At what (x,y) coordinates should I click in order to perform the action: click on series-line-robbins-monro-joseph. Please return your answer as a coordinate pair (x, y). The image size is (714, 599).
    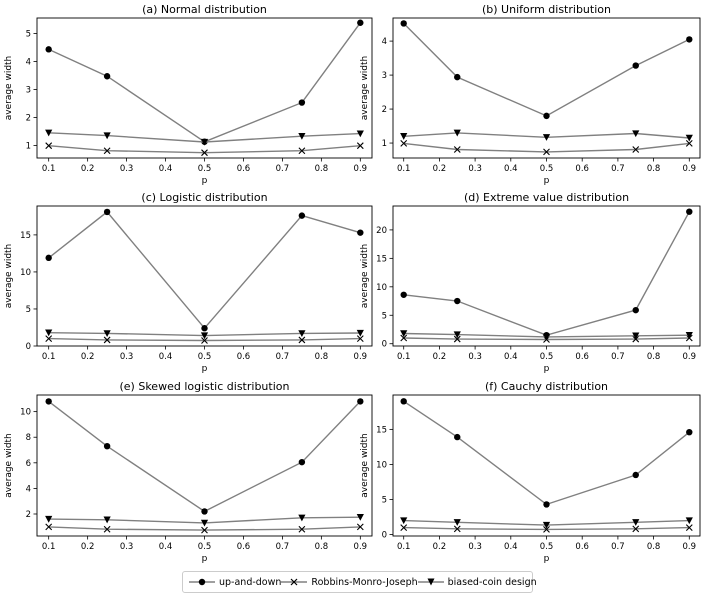
    Looking at the image, I should click on (204, 149).